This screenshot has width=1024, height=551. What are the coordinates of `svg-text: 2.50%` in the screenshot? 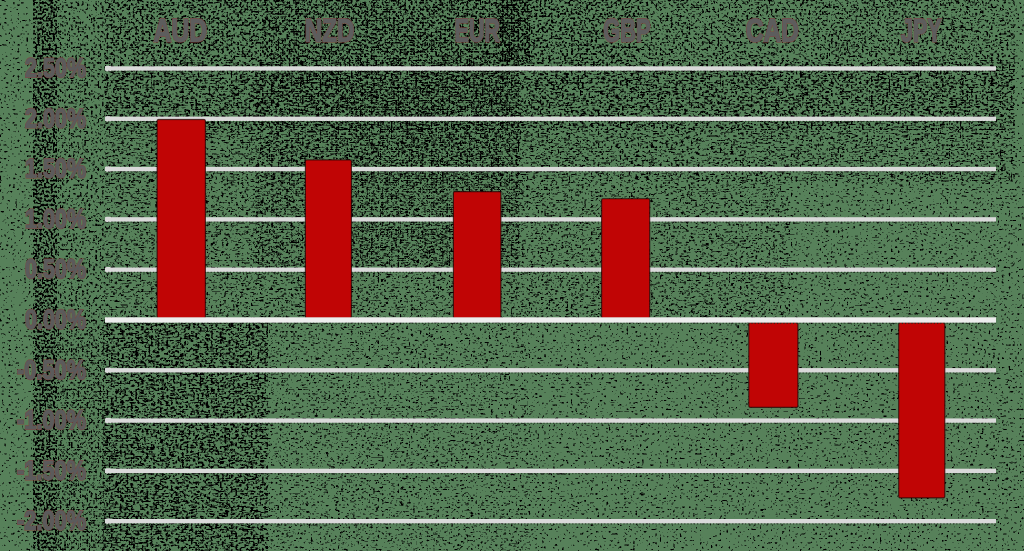 It's located at (55, 68).